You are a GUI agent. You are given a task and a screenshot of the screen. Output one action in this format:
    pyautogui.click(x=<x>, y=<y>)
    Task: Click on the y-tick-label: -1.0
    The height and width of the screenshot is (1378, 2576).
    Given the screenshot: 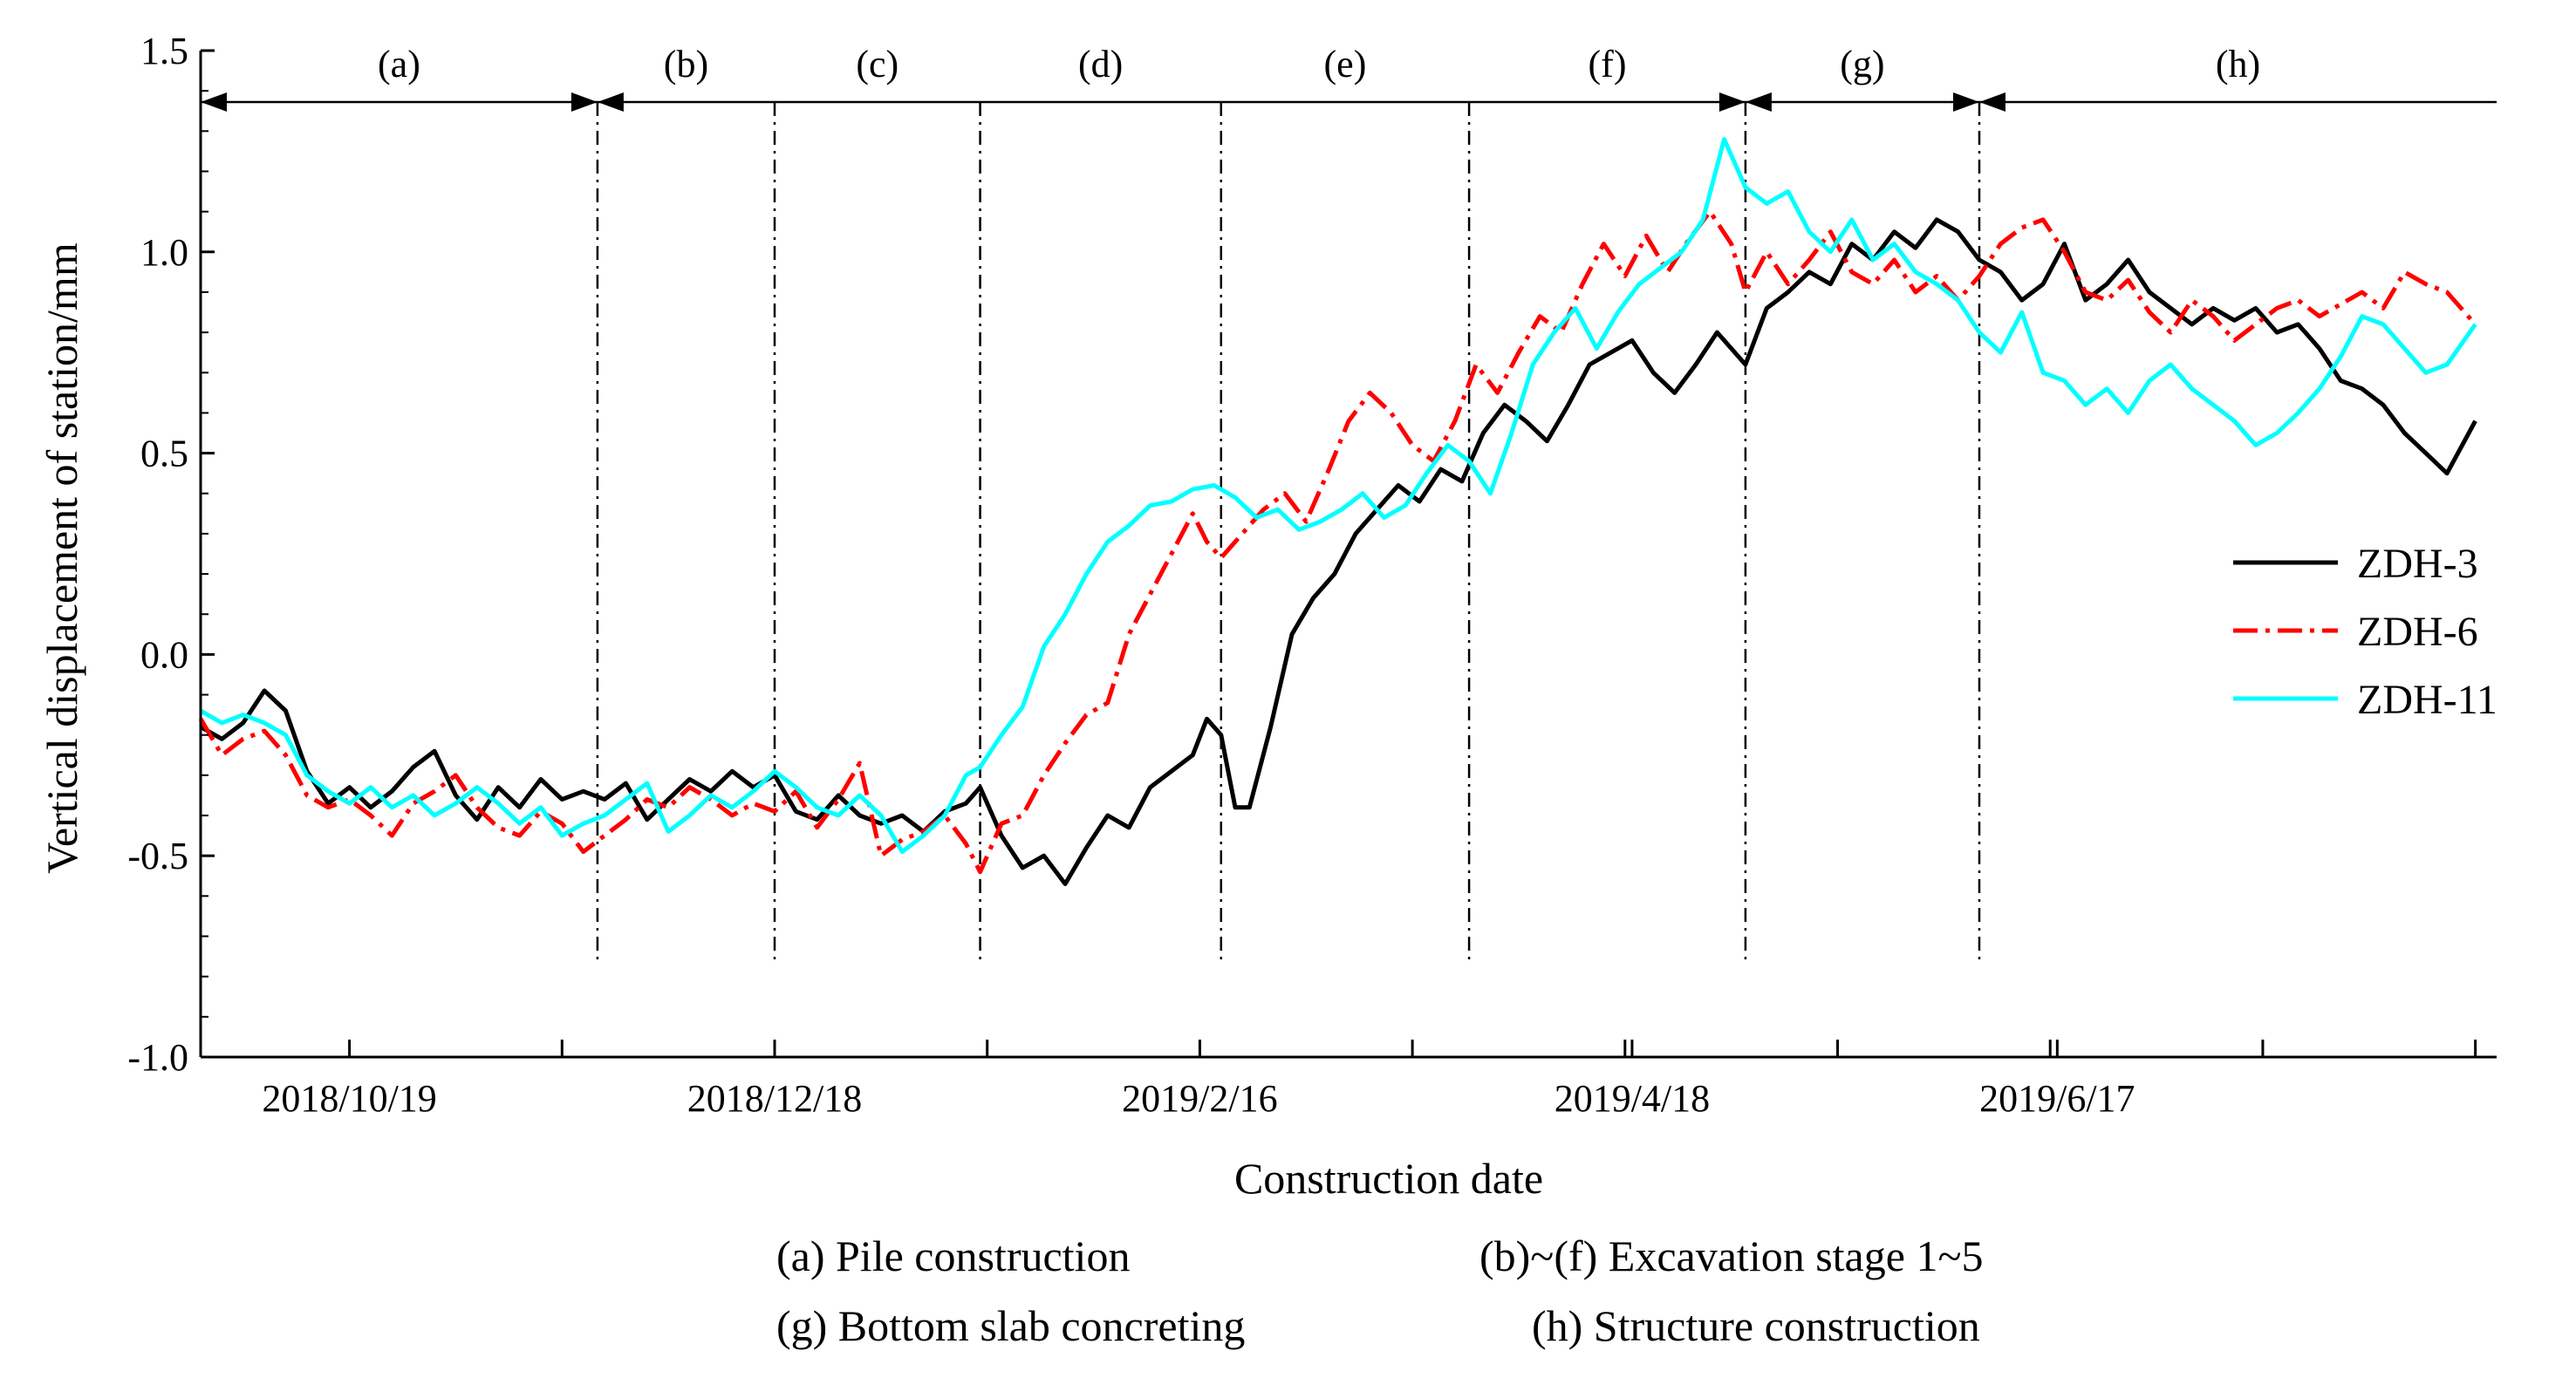 What is the action you would take?
    pyautogui.click(x=157, y=1057)
    